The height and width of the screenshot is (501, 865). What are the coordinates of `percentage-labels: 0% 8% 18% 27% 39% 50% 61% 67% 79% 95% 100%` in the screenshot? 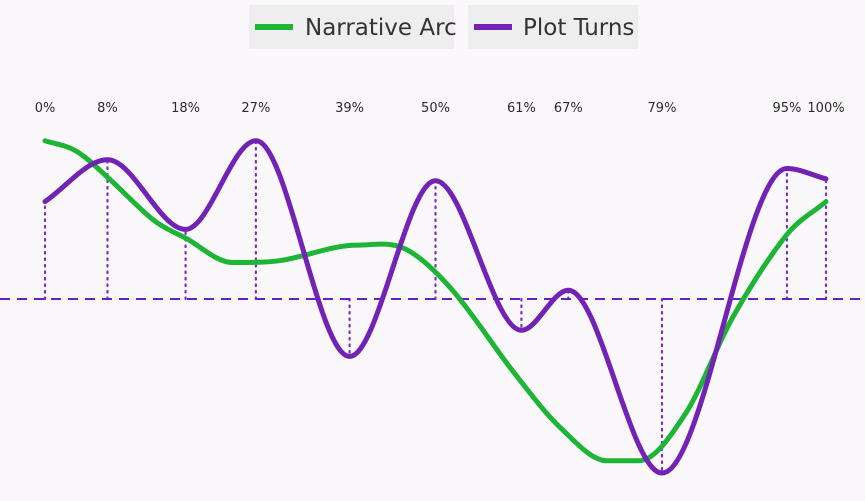 It's located at (440, 108).